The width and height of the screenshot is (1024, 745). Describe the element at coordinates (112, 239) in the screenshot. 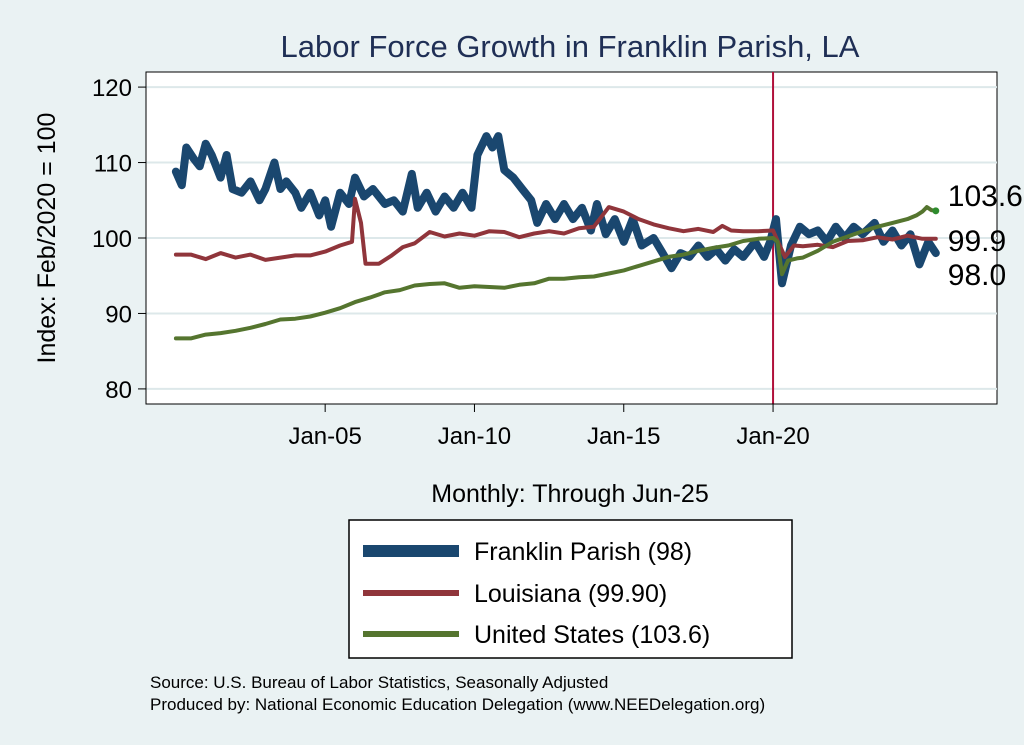

I see `y-tick-label: 100` at that location.